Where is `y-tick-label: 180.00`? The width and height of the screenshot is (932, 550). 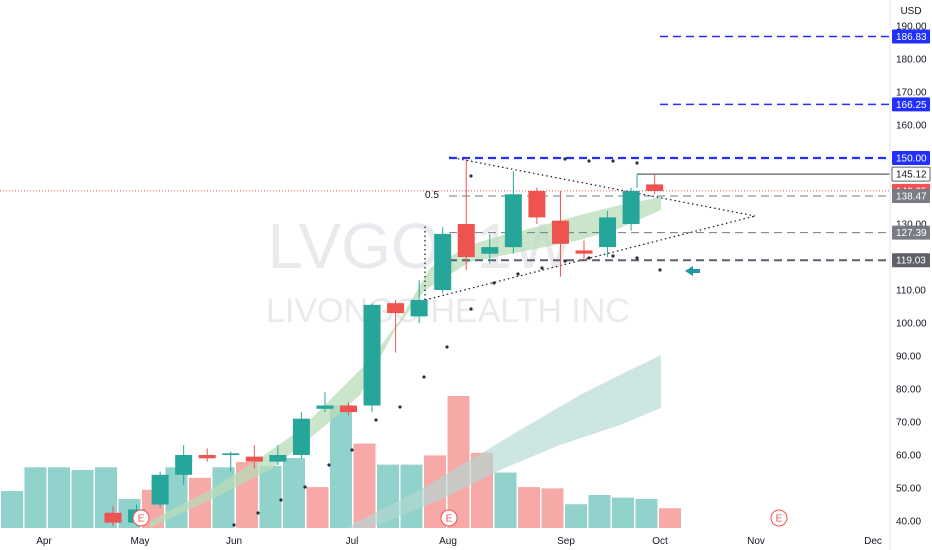 y-tick-label: 180.00 is located at coordinates (911, 60).